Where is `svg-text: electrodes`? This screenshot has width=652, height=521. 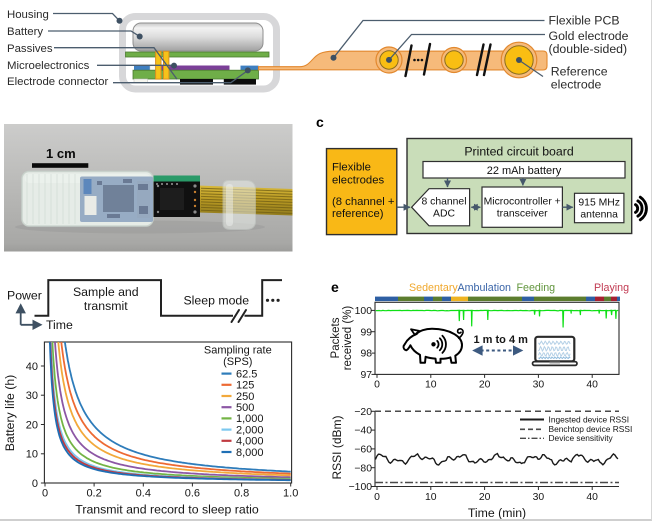 svg-text: electrodes is located at coordinates (358, 181).